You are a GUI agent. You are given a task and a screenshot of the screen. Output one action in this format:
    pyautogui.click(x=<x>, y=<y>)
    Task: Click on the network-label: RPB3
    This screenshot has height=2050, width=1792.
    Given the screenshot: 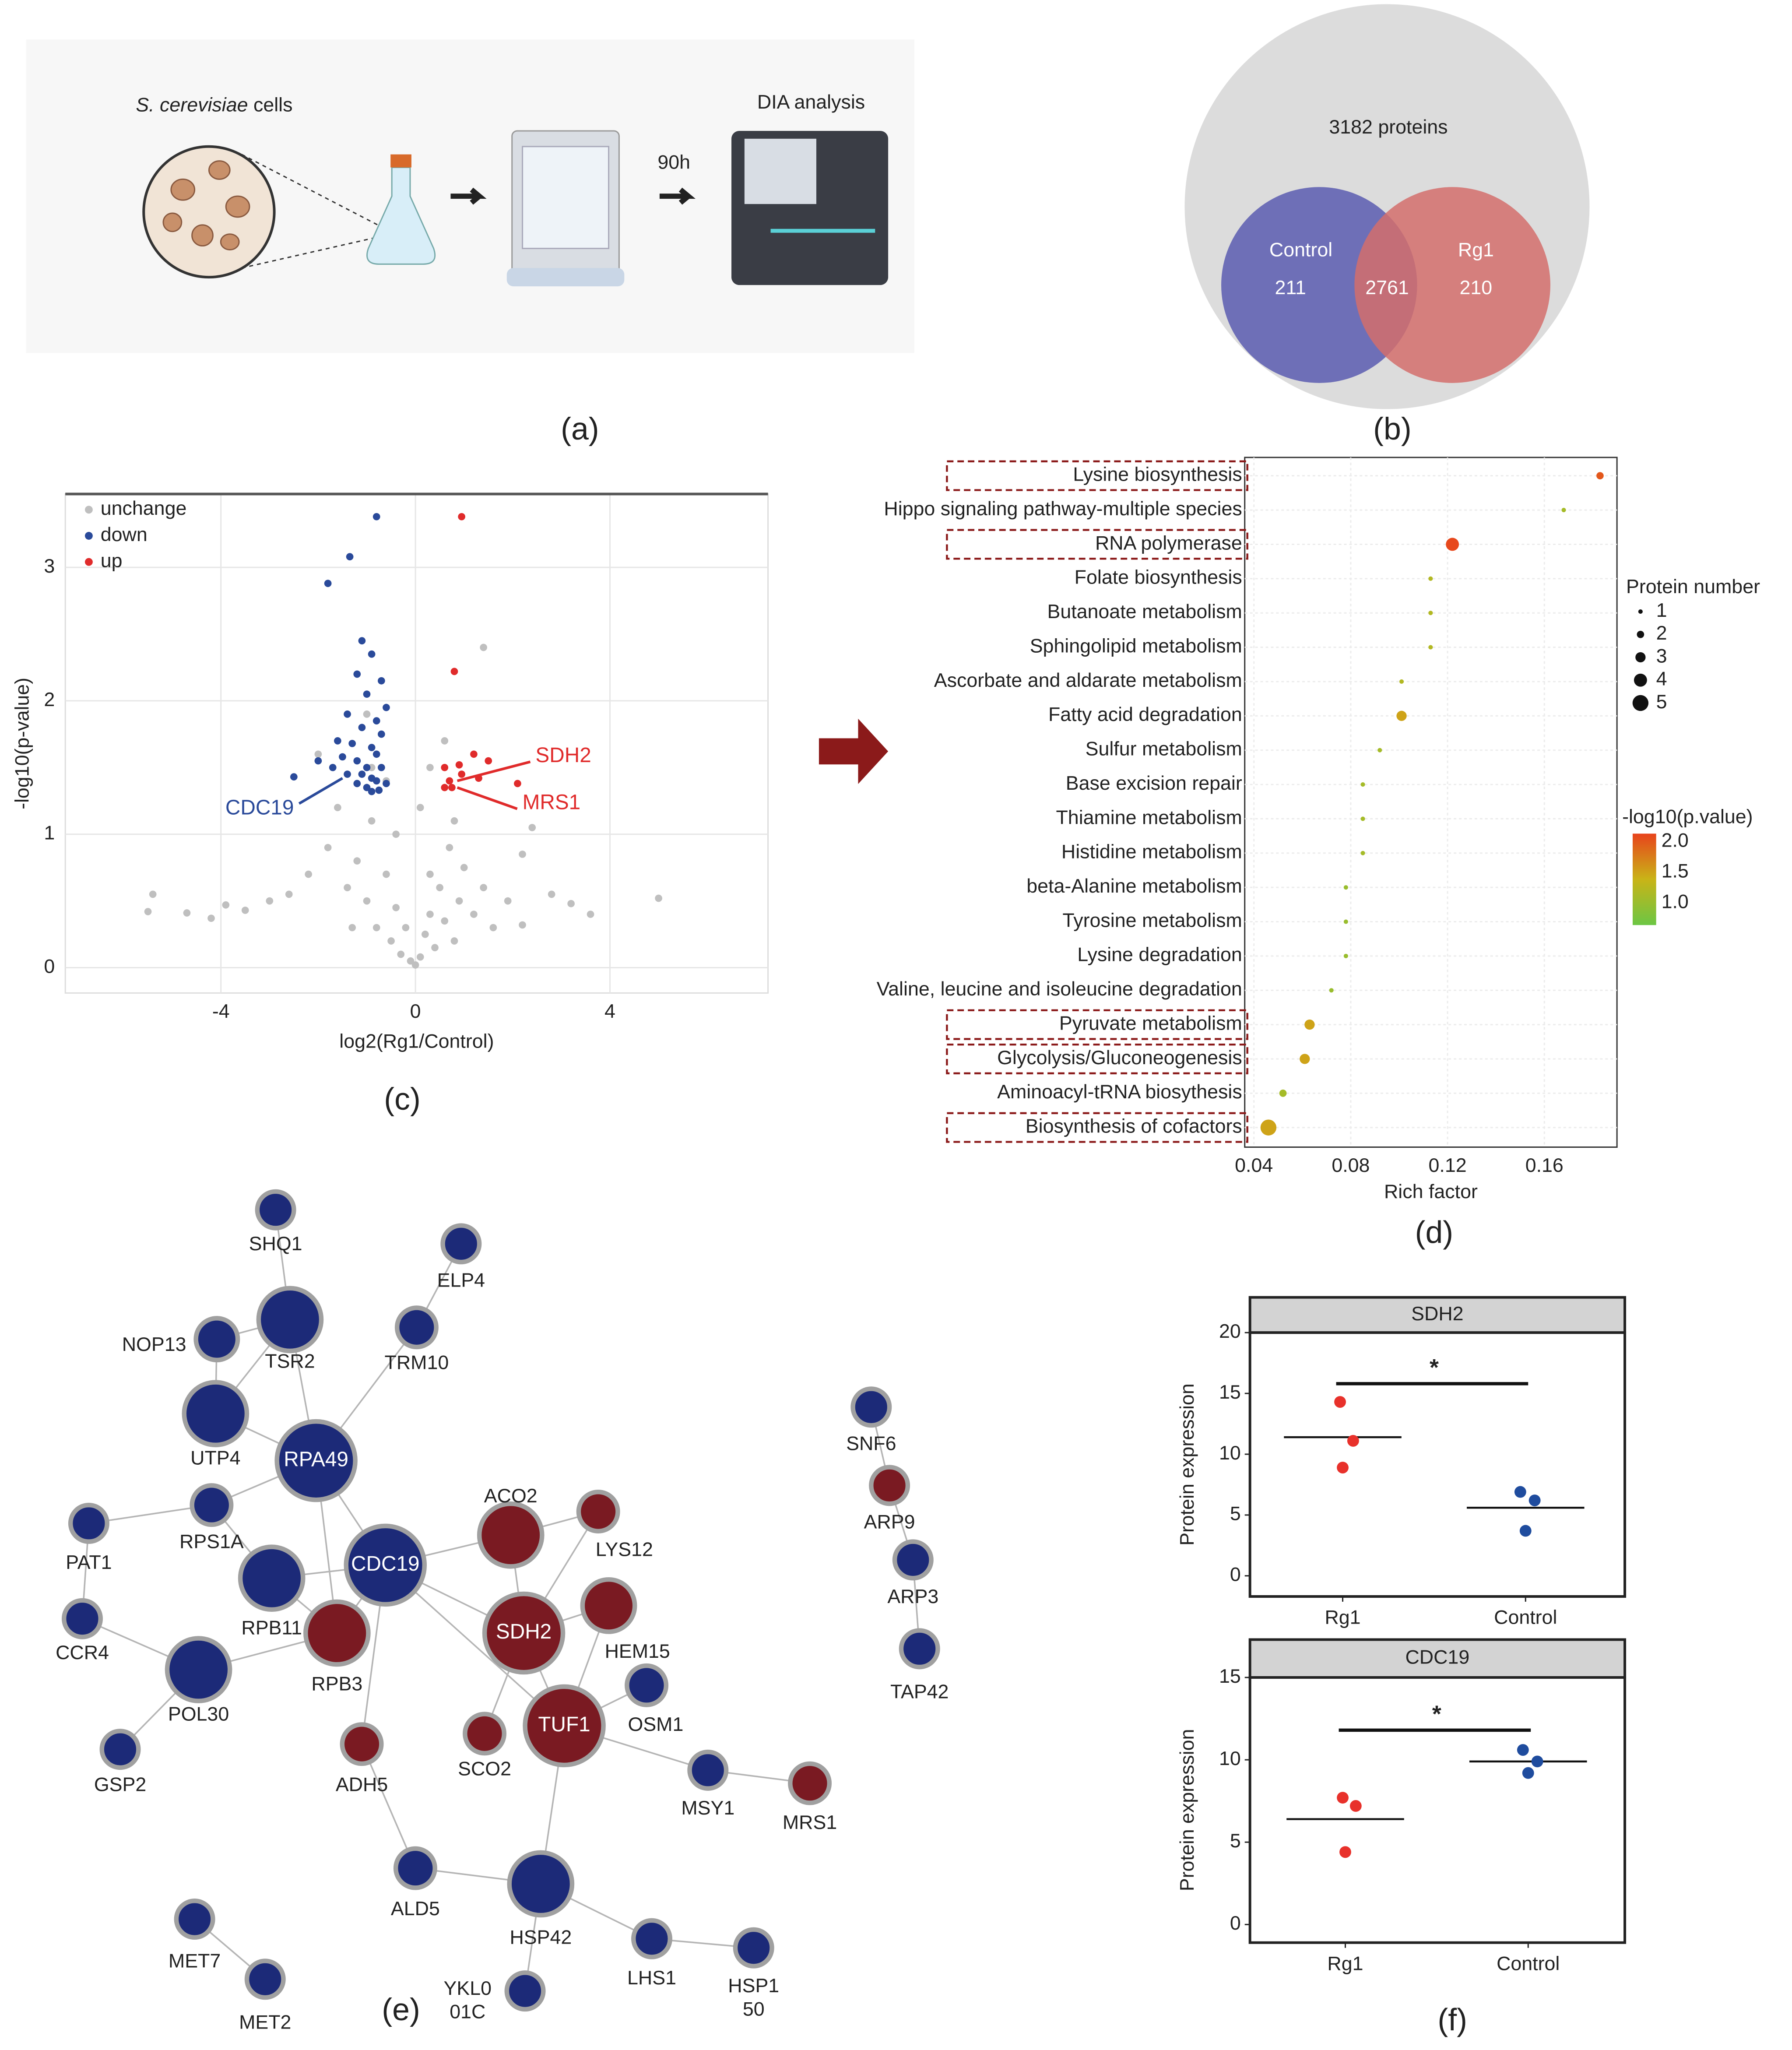 What is the action you would take?
    pyautogui.click(x=336, y=1684)
    